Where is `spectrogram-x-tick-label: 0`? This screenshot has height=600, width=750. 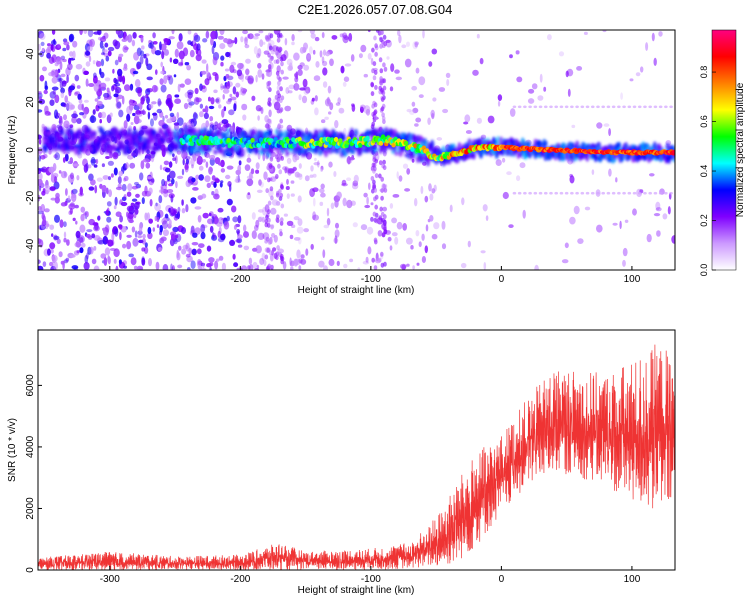
spectrogram-x-tick-label: 0 is located at coordinates (502, 279).